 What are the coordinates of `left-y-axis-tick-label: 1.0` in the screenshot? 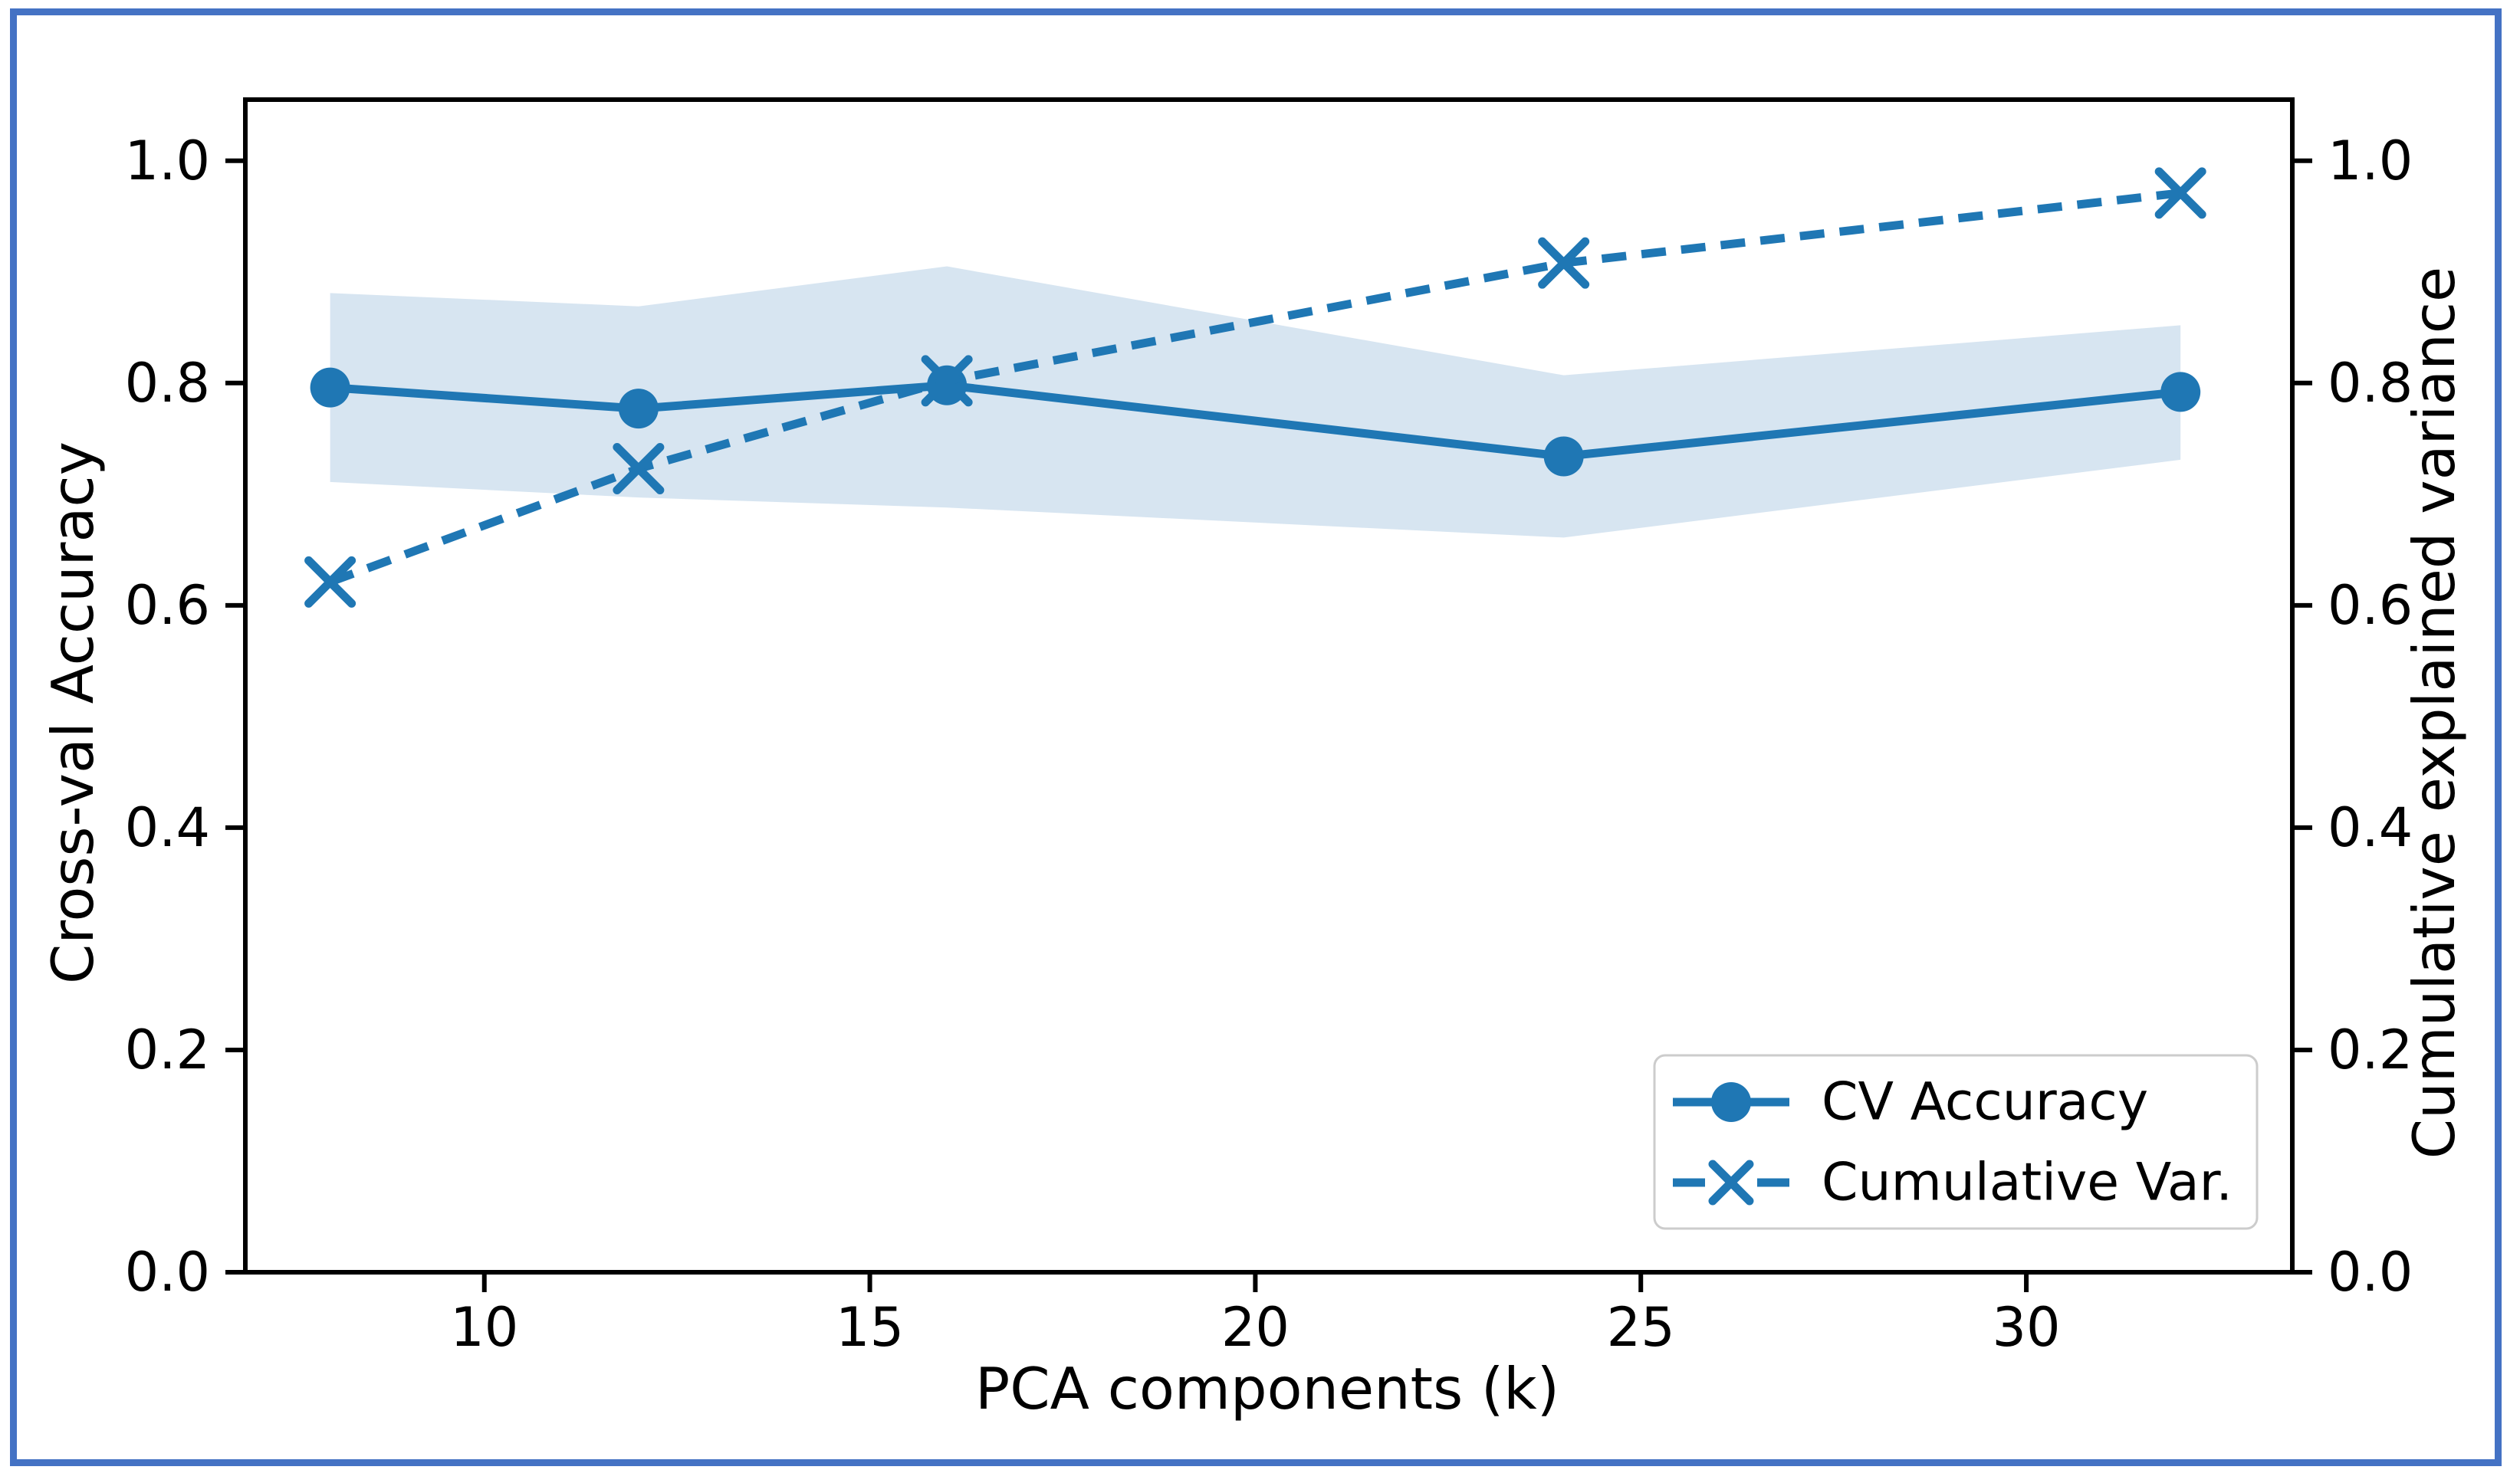 It's located at (167, 161).